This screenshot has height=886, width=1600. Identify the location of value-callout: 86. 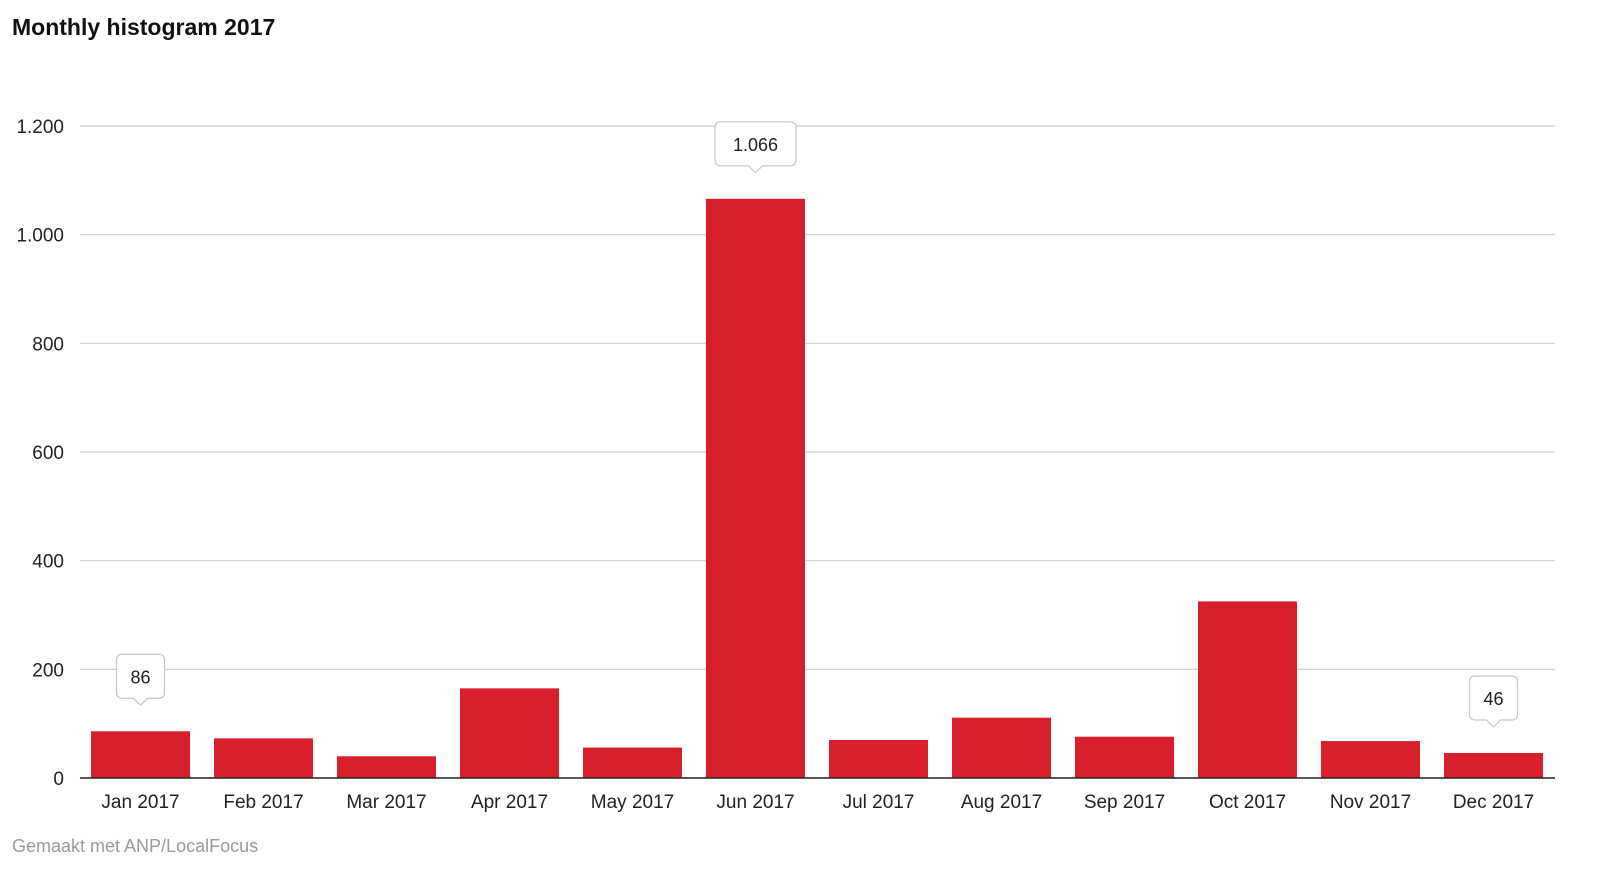
(140, 680).